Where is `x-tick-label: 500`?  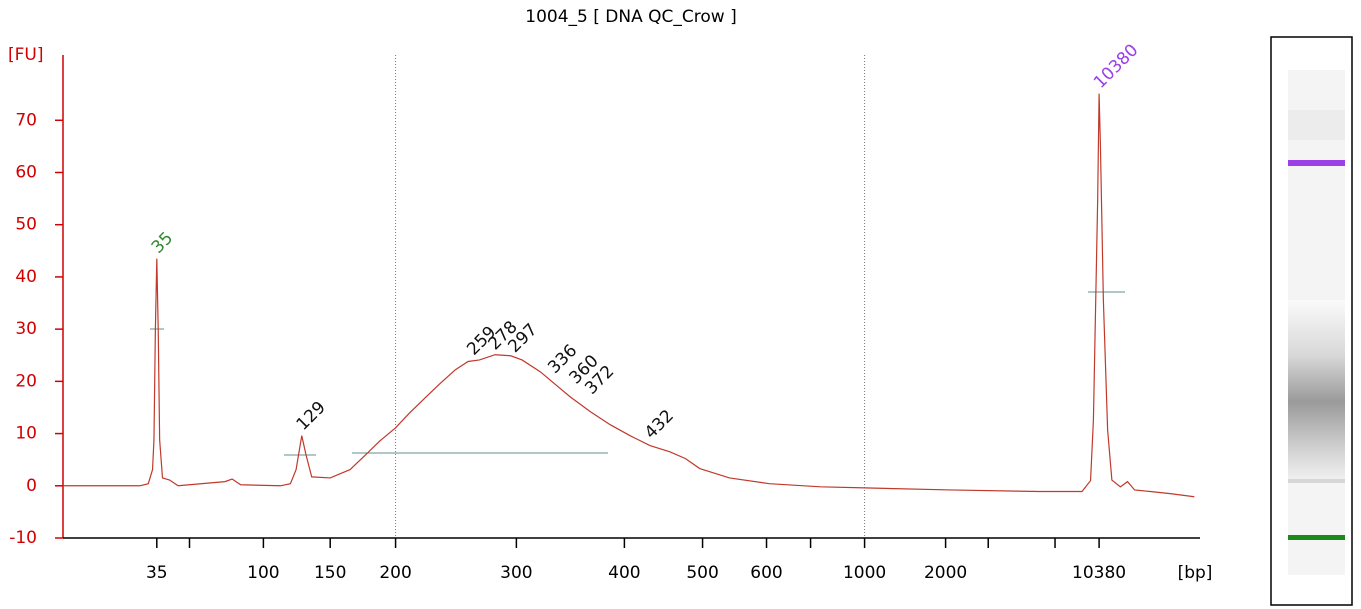
x-tick-label: 500 is located at coordinates (702, 573).